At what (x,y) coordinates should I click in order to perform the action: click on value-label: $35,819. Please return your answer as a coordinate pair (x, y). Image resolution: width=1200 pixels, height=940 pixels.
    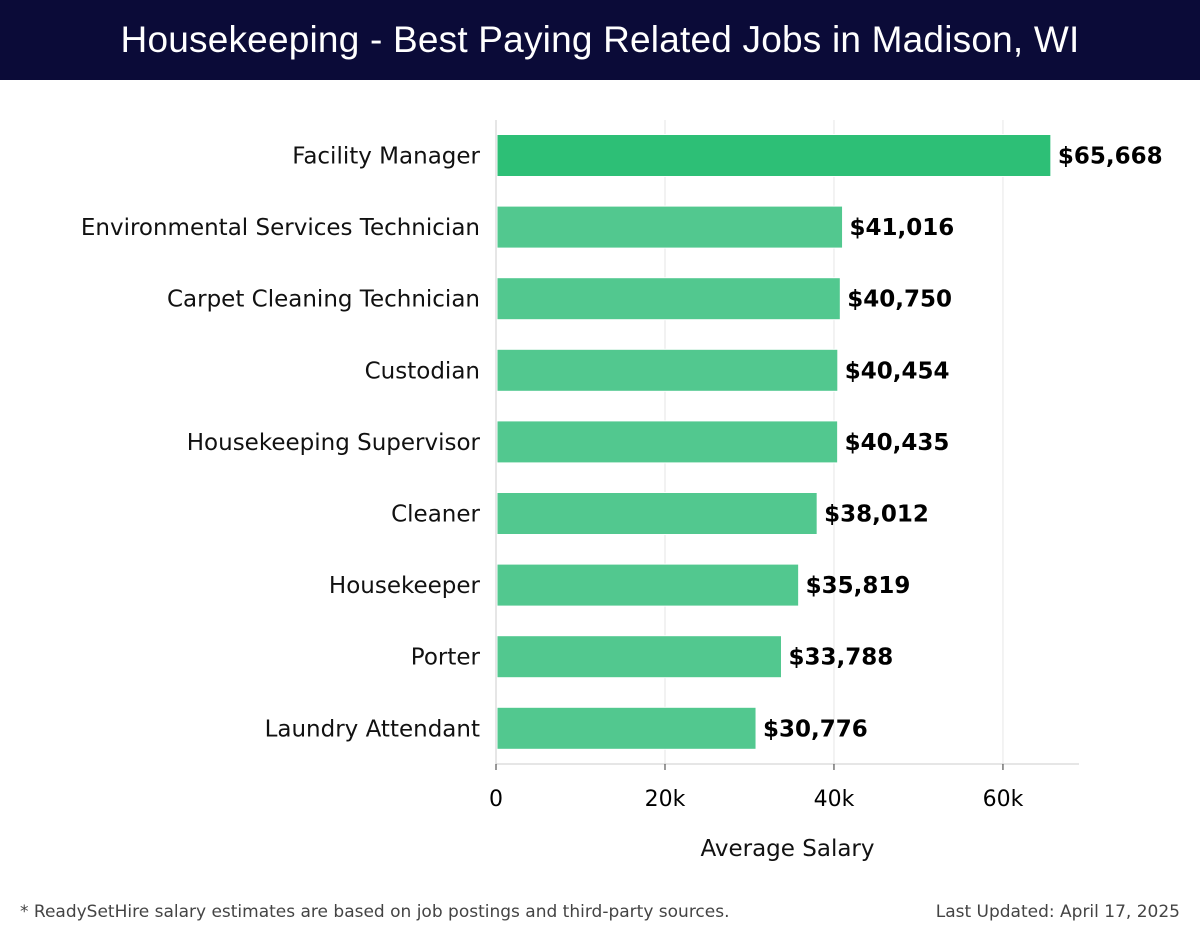
    Looking at the image, I should click on (858, 586).